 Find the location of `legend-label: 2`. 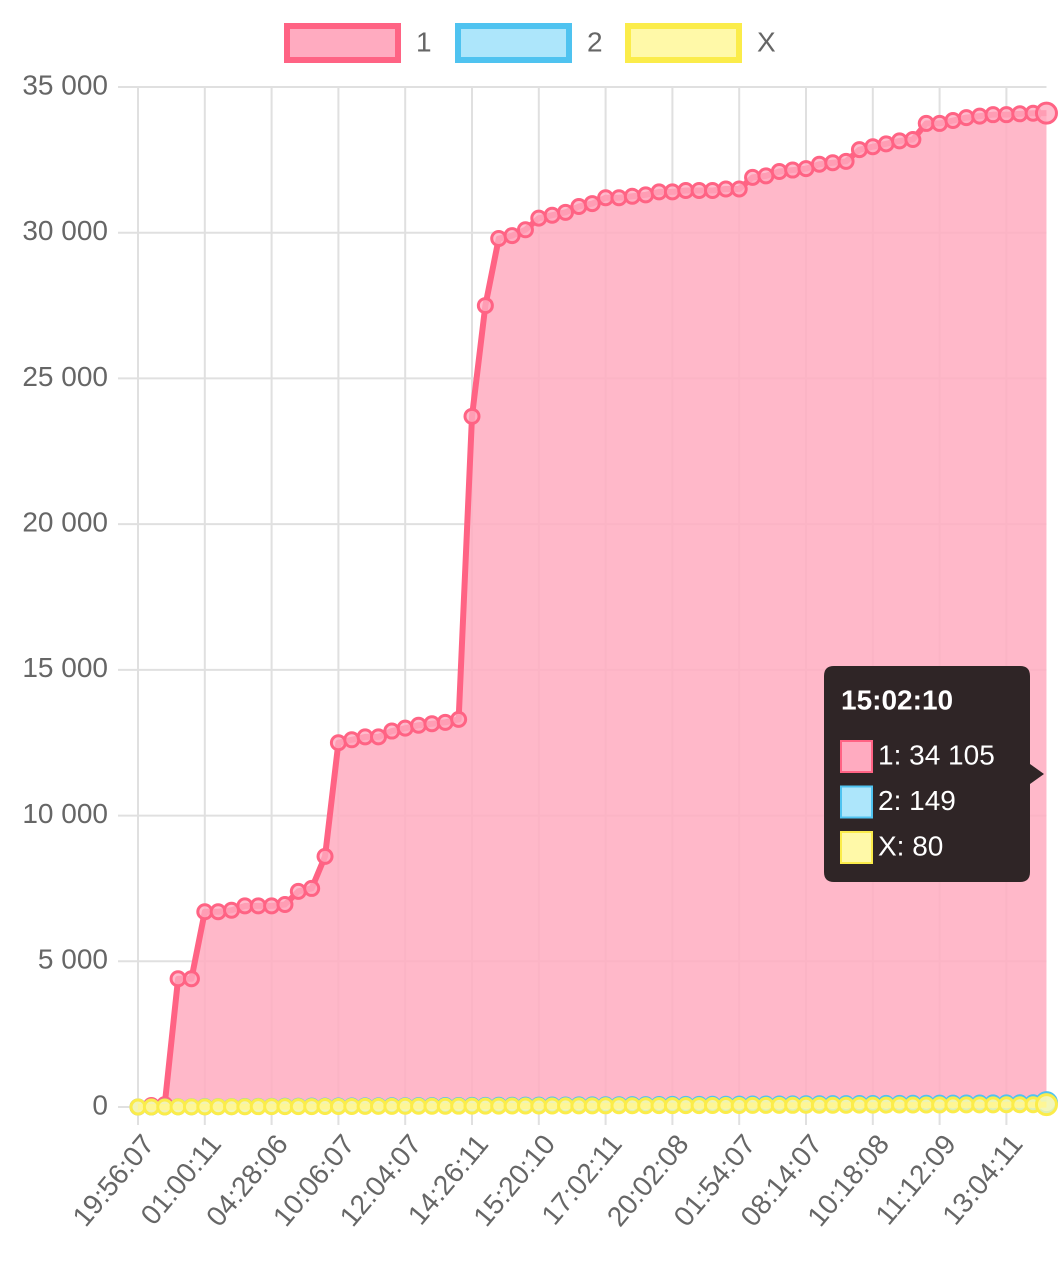

legend-label: 2 is located at coordinates (595, 41).